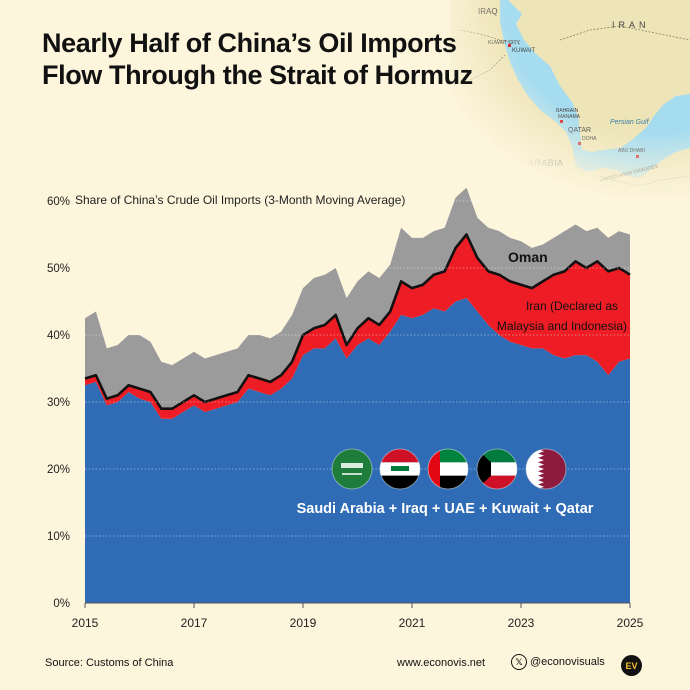 This screenshot has width=690, height=690. I want to click on ev-logo: EV, so click(631, 665).